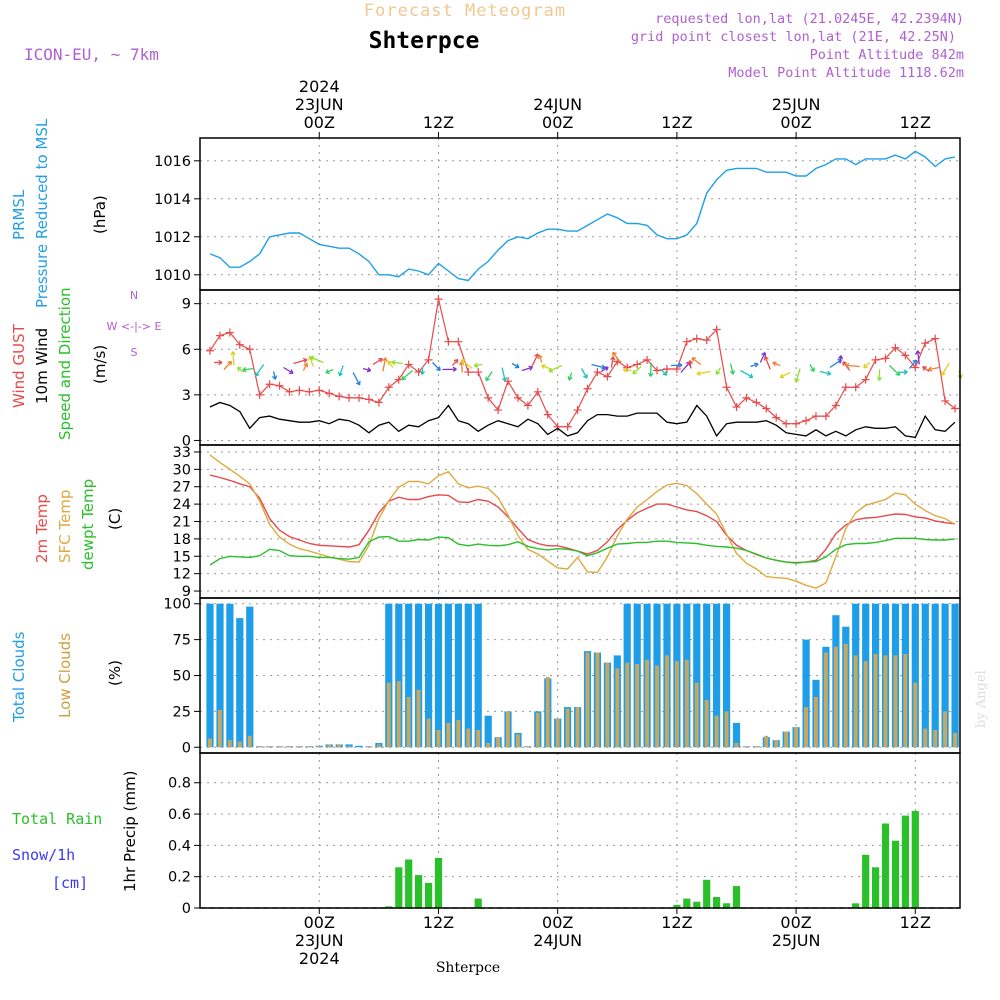 Image resolution: width=1000 pixels, height=1000 pixels. Describe the element at coordinates (915, 122) in the screenshot. I see `top-time-label: 12Z` at that location.